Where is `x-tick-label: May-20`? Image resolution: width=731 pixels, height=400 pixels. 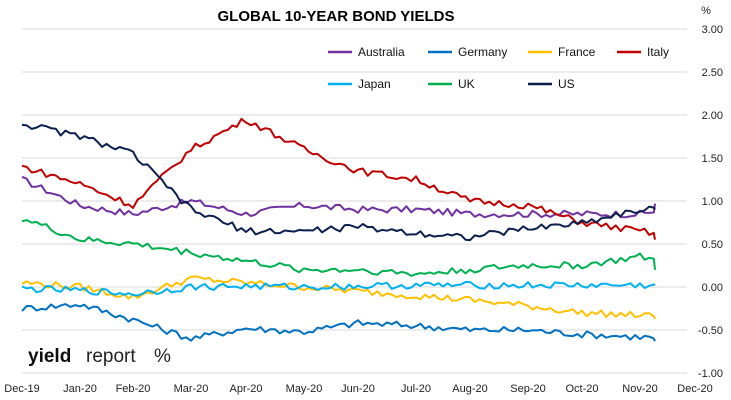 x-tick-label: May-20 is located at coordinates (304, 389).